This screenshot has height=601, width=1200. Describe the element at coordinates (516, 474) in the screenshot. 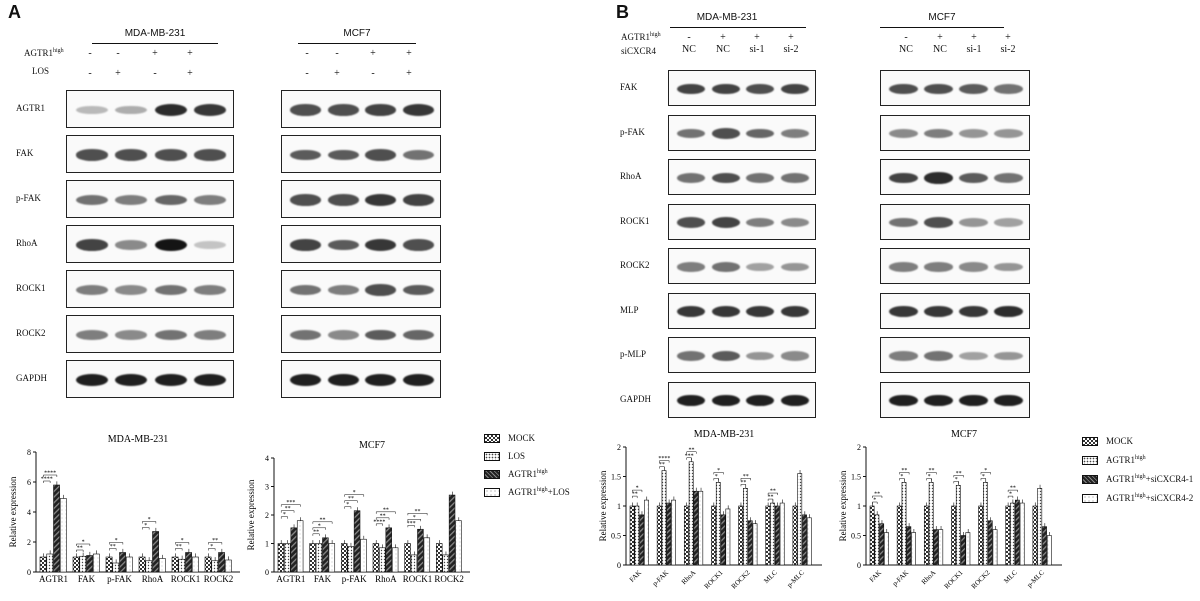

I see `legend-item: AGTR1high` at that location.